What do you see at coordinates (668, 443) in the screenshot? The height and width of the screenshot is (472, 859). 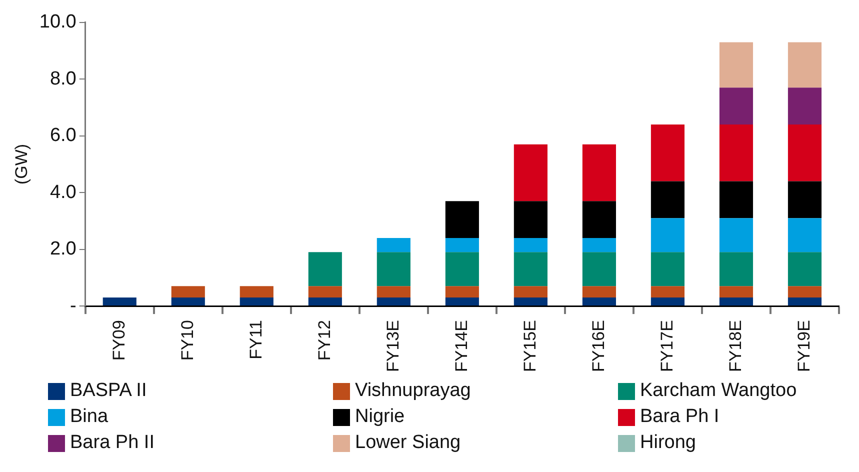 I see `legend-label: Hirong` at bounding box center [668, 443].